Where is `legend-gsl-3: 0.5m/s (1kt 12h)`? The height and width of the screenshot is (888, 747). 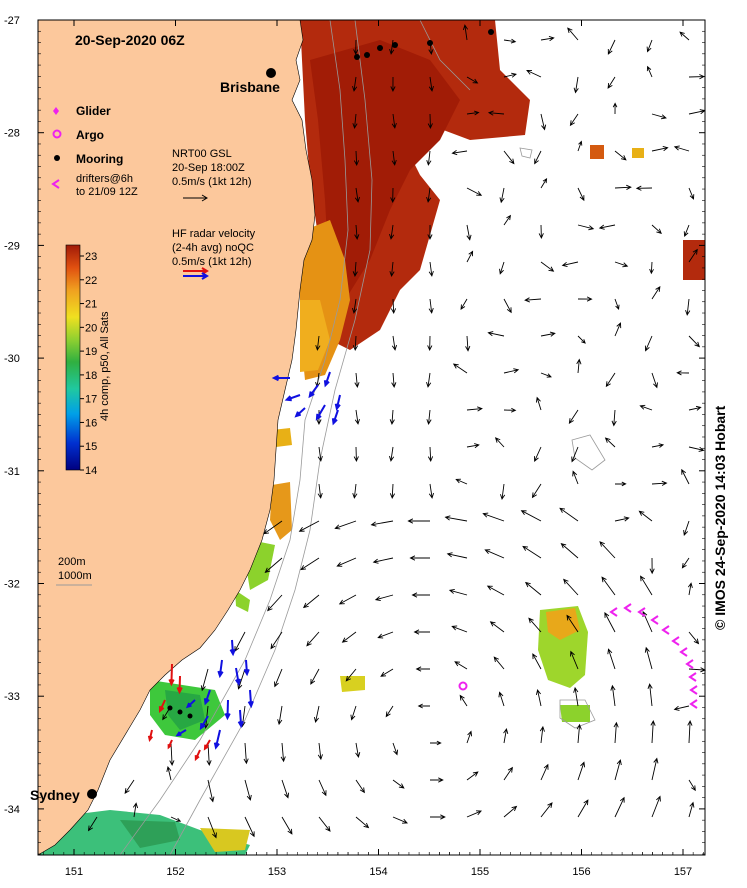
legend-gsl-3: 0.5m/s (1kt 12h) is located at coordinates (211, 182).